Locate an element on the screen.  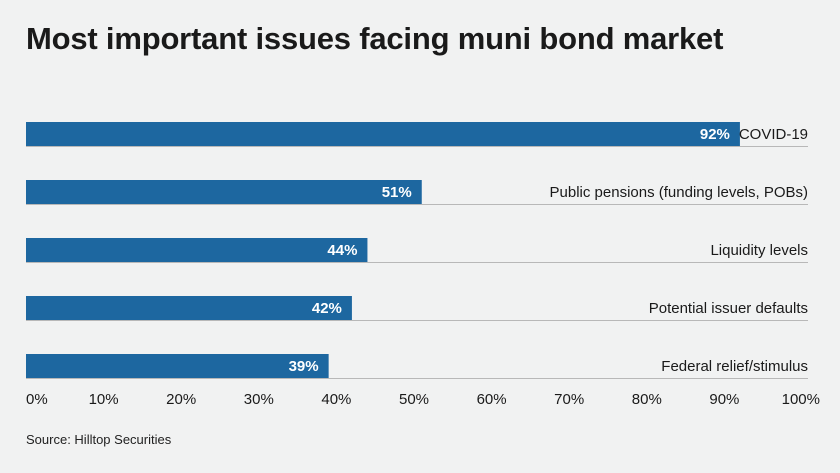
x-tick-label: 20% is located at coordinates (181, 399).